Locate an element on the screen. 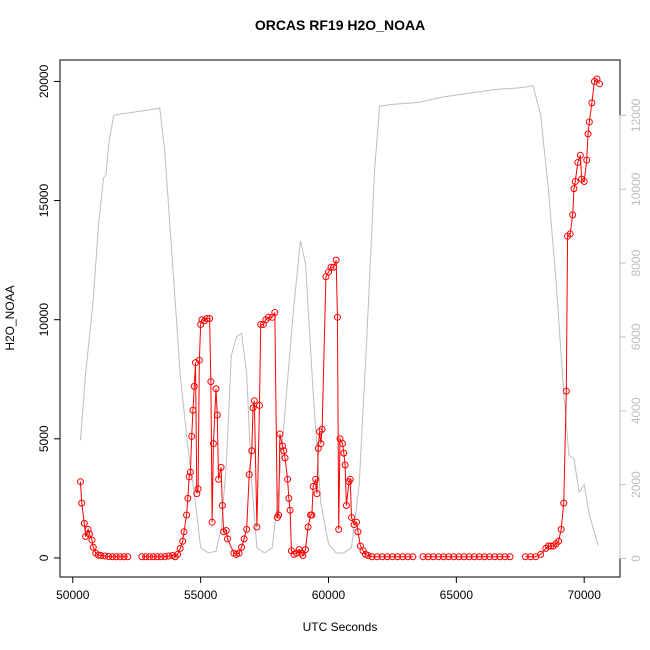  y-tick-label: 20000 is located at coordinates (44, 81).